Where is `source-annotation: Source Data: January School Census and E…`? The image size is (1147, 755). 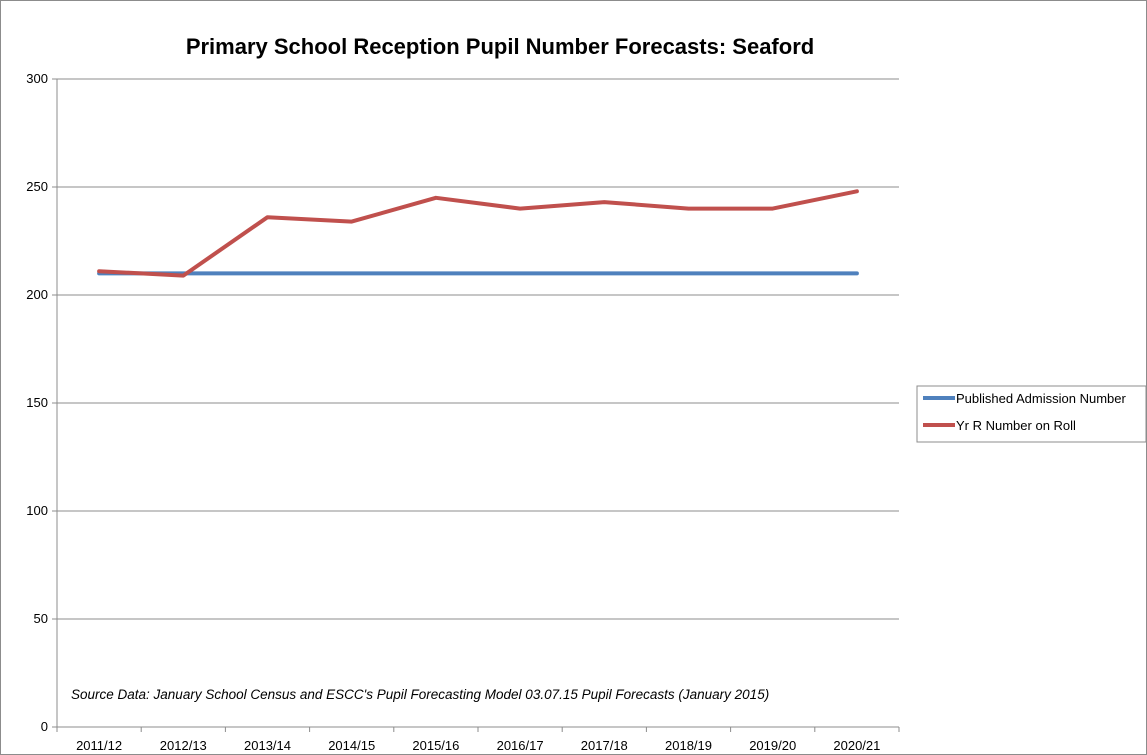 source-annotation: Source Data: January School Census and E… is located at coordinates (420, 694).